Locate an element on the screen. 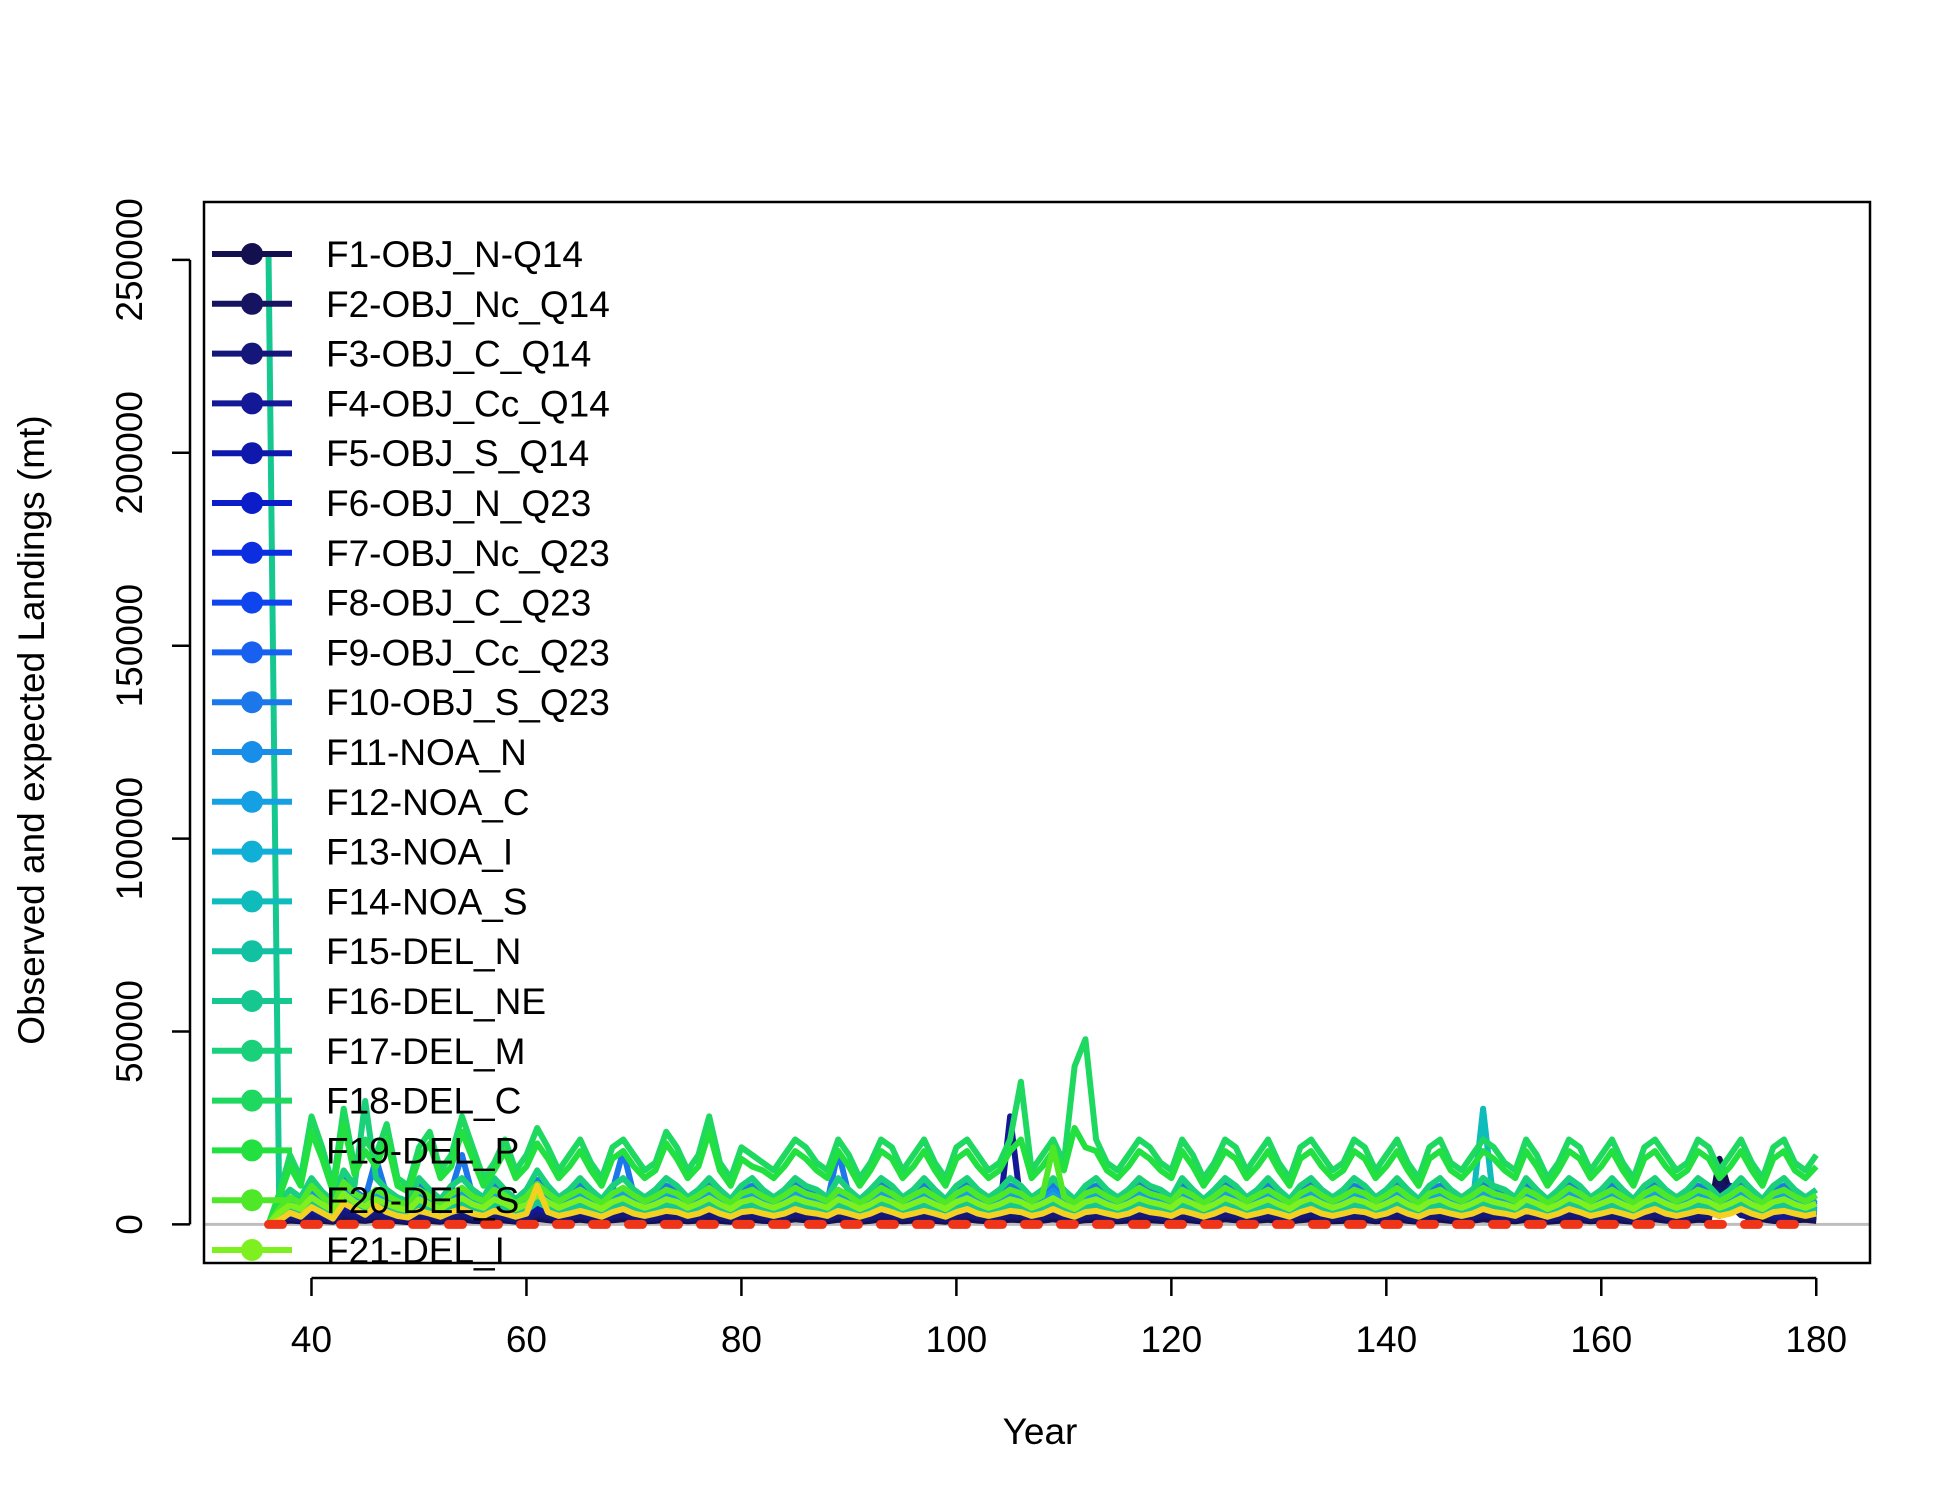  legend-marker-f7-obj-nc-q23 is located at coordinates (252, 552).